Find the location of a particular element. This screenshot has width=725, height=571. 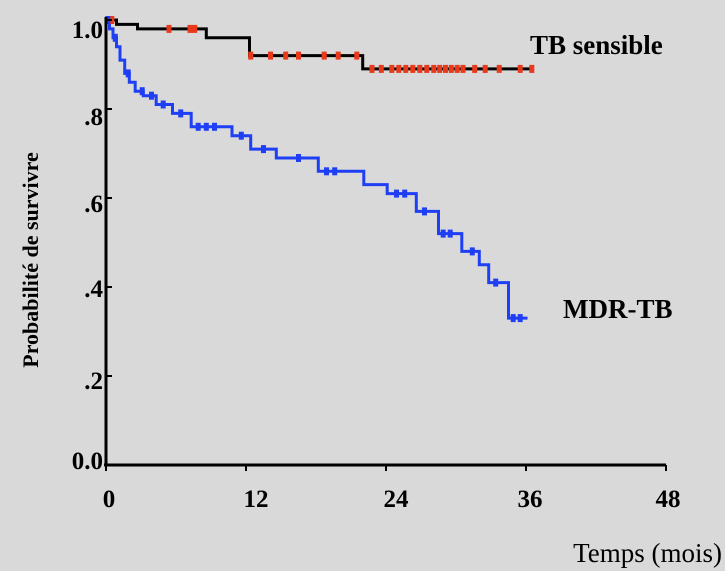

y-tick-label: 1.0 is located at coordinates (87, 30).